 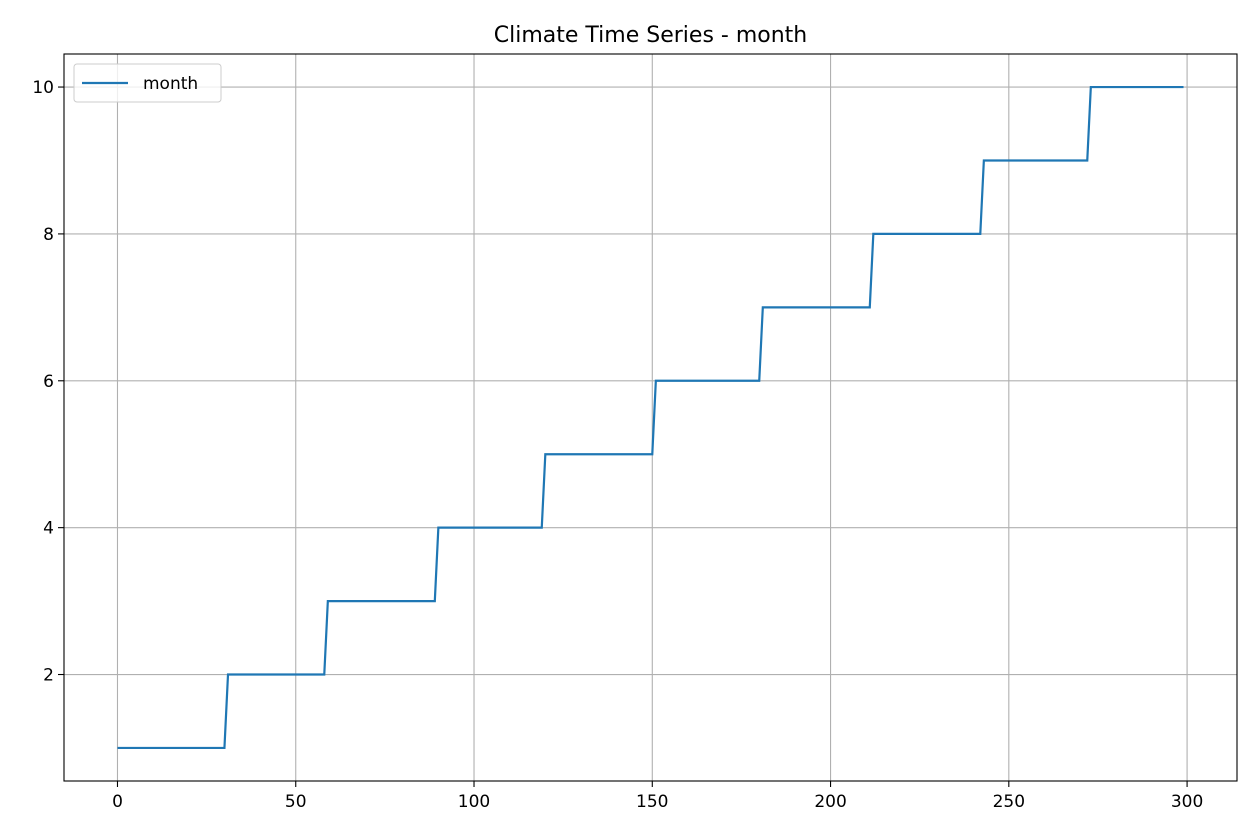 What do you see at coordinates (48, 529) in the screenshot?
I see `y-tick-label: 4` at bounding box center [48, 529].